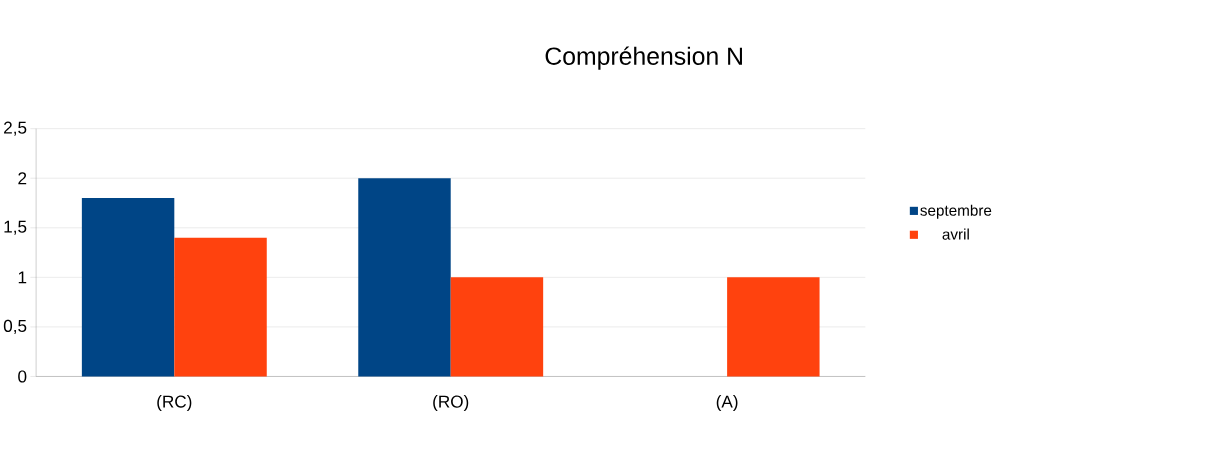 The height and width of the screenshot is (455, 1217). I want to click on legend-label: septembre, so click(956, 212).